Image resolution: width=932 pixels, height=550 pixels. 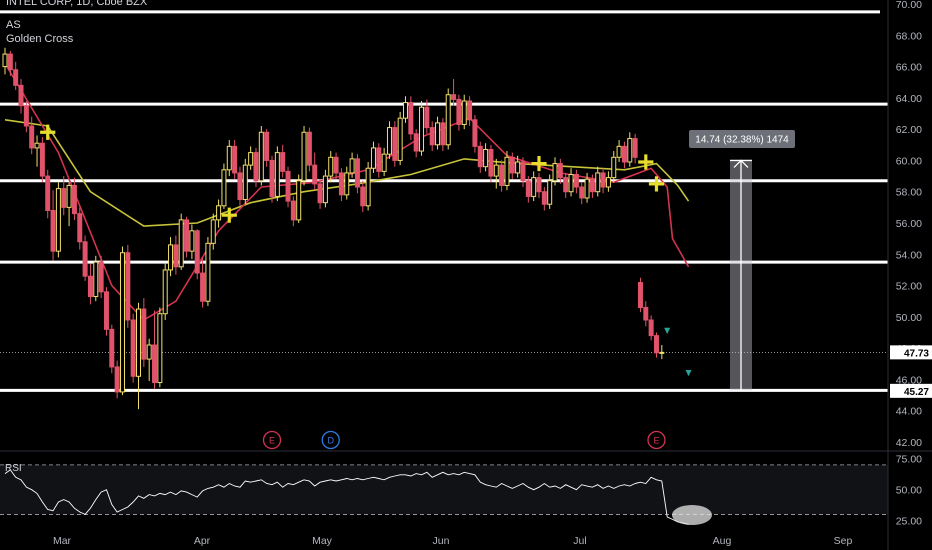 I want to click on indicator-label-as: AS, so click(x=13, y=25).